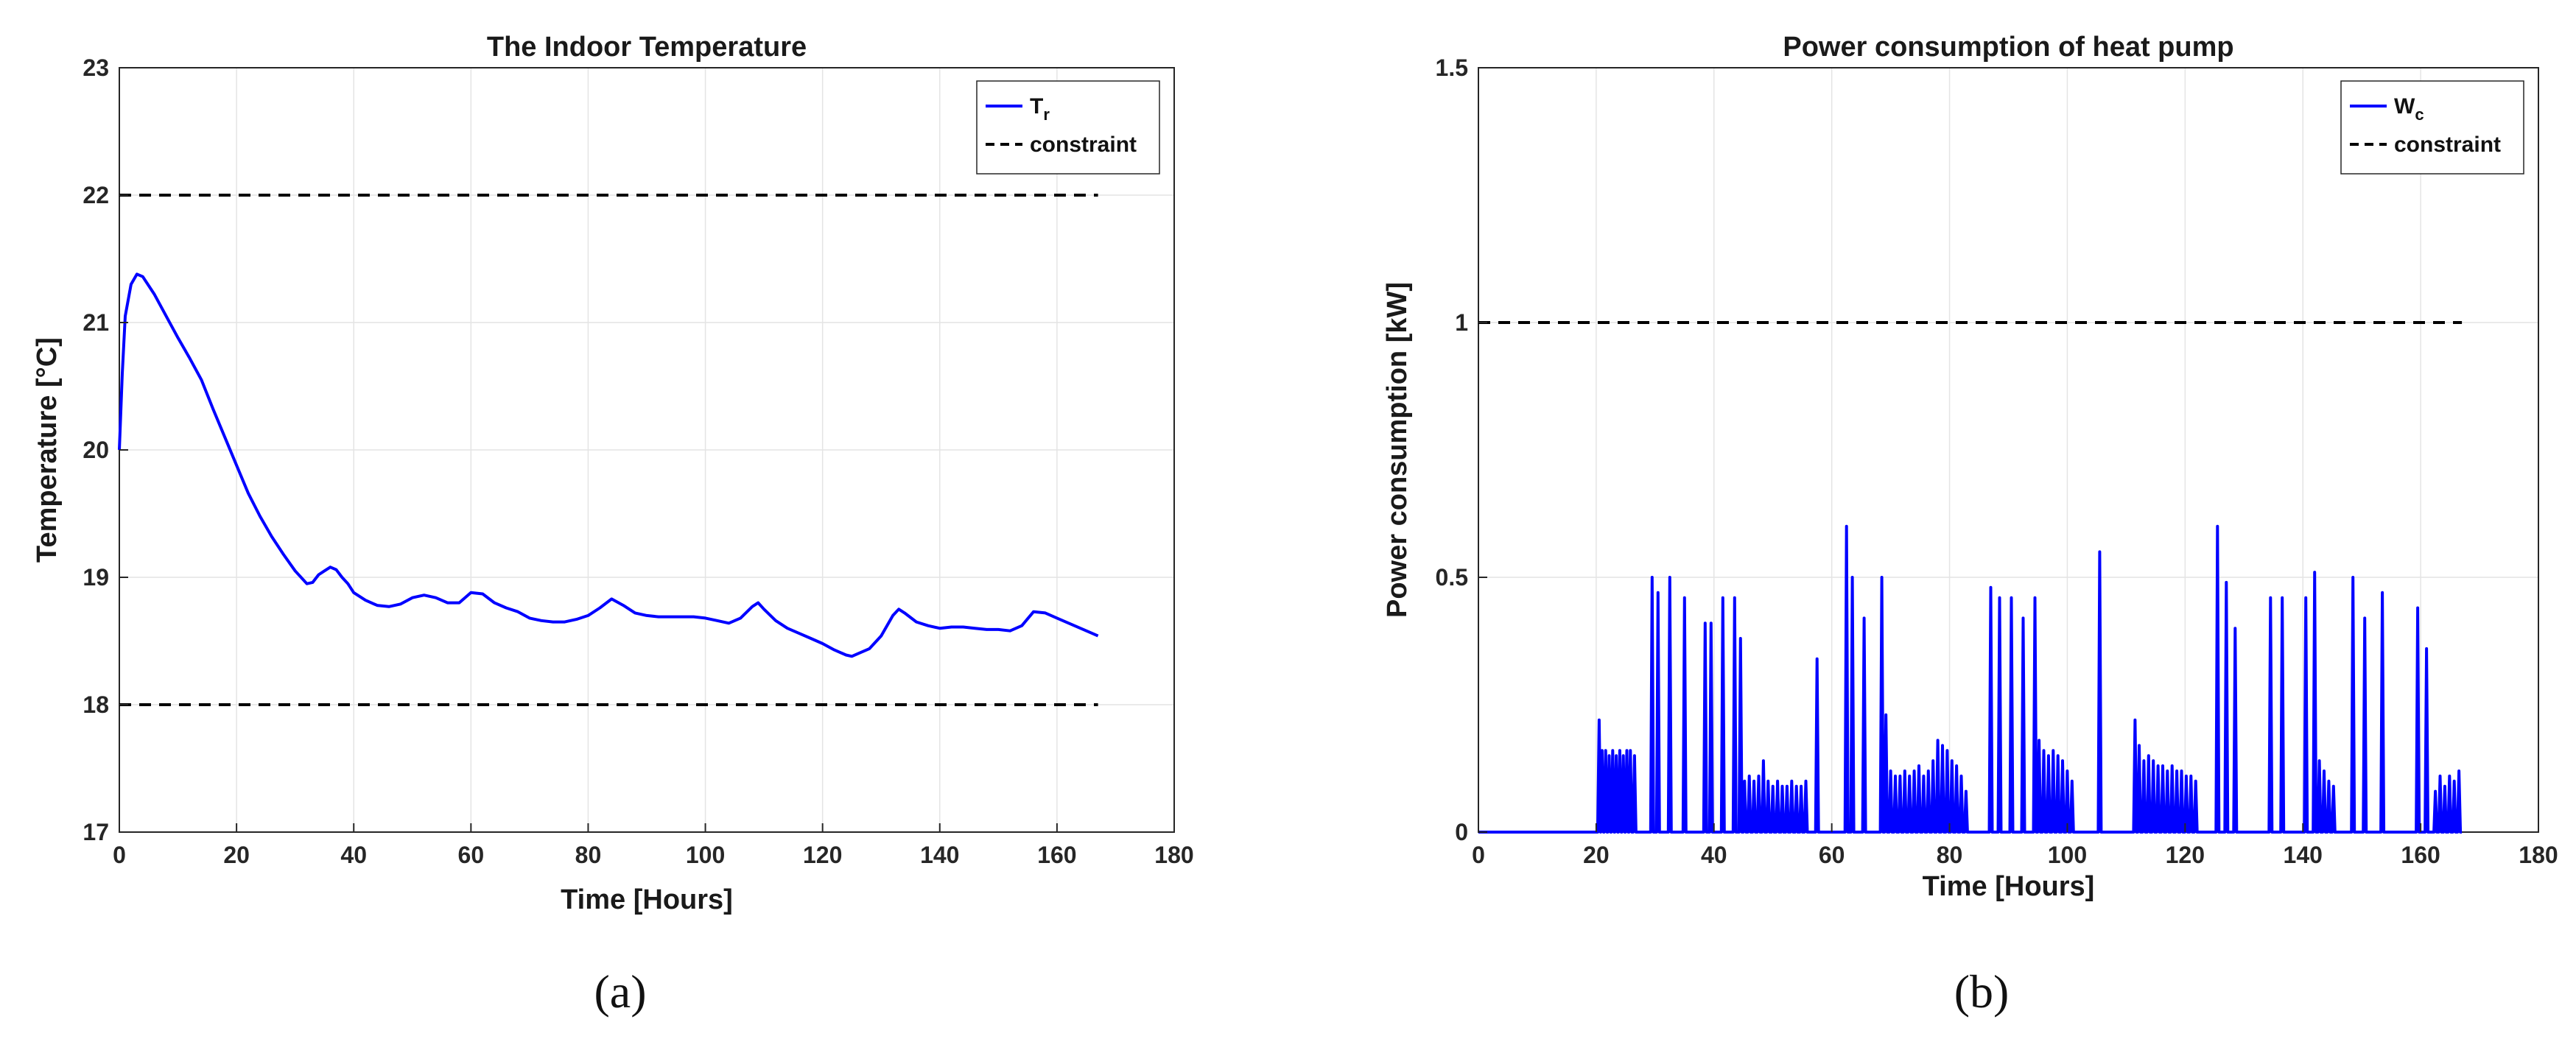  I want to click on caption-b: (b), so click(1982, 991).